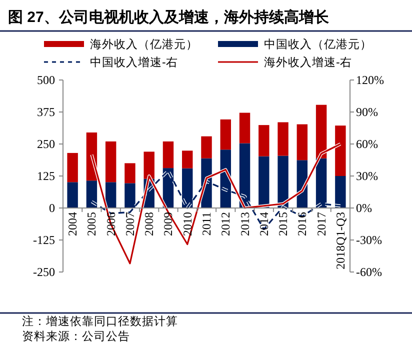  Describe the element at coordinates (302, 224) in the screenshot. I see `x-tick-label: 2016` at that location.